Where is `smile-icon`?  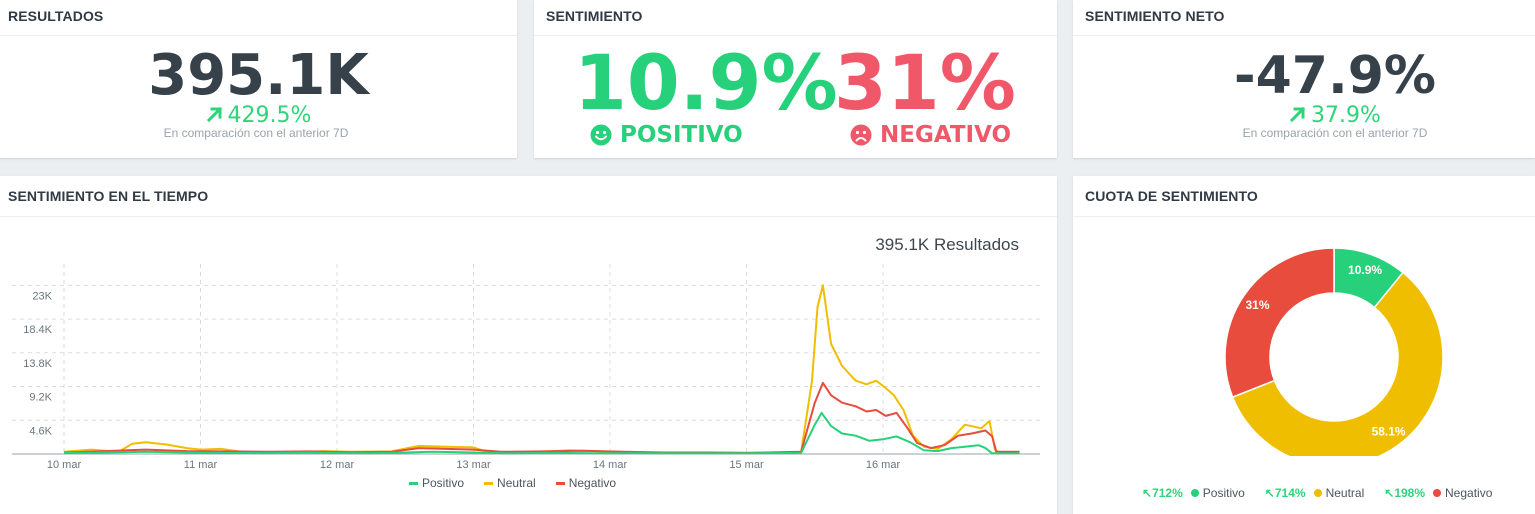 smile-icon is located at coordinates (601, 135).